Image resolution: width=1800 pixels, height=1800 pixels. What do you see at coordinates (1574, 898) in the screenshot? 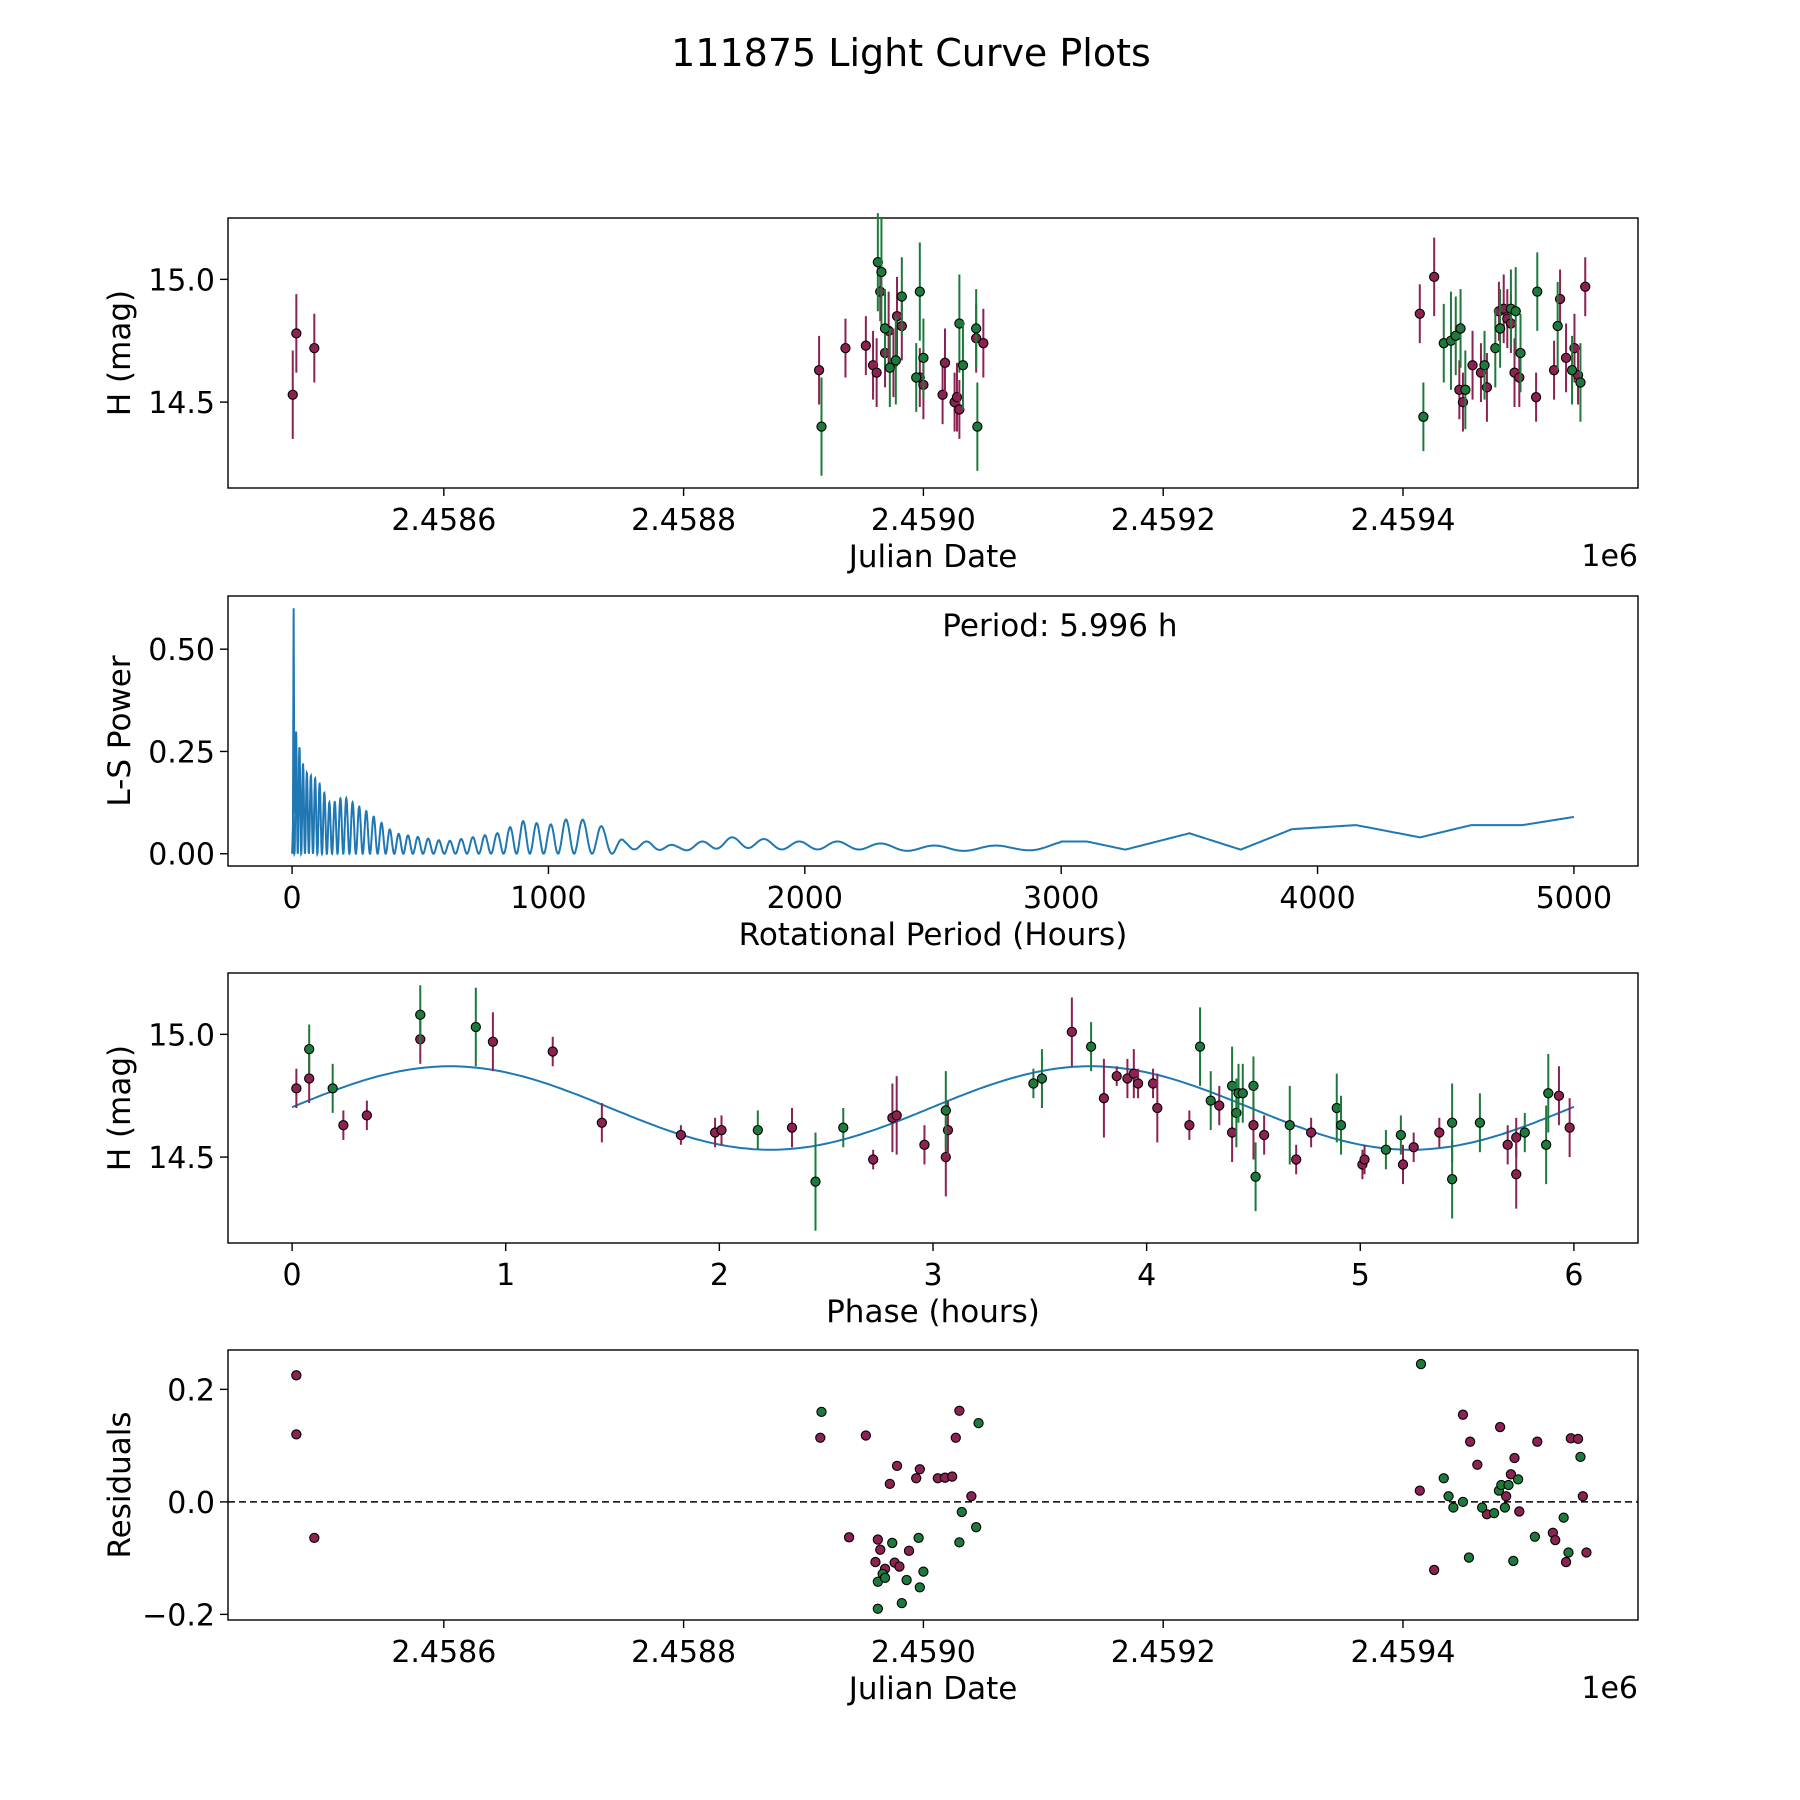
I see `x-tick-label: 5000` at bounding box center [1574, 898].